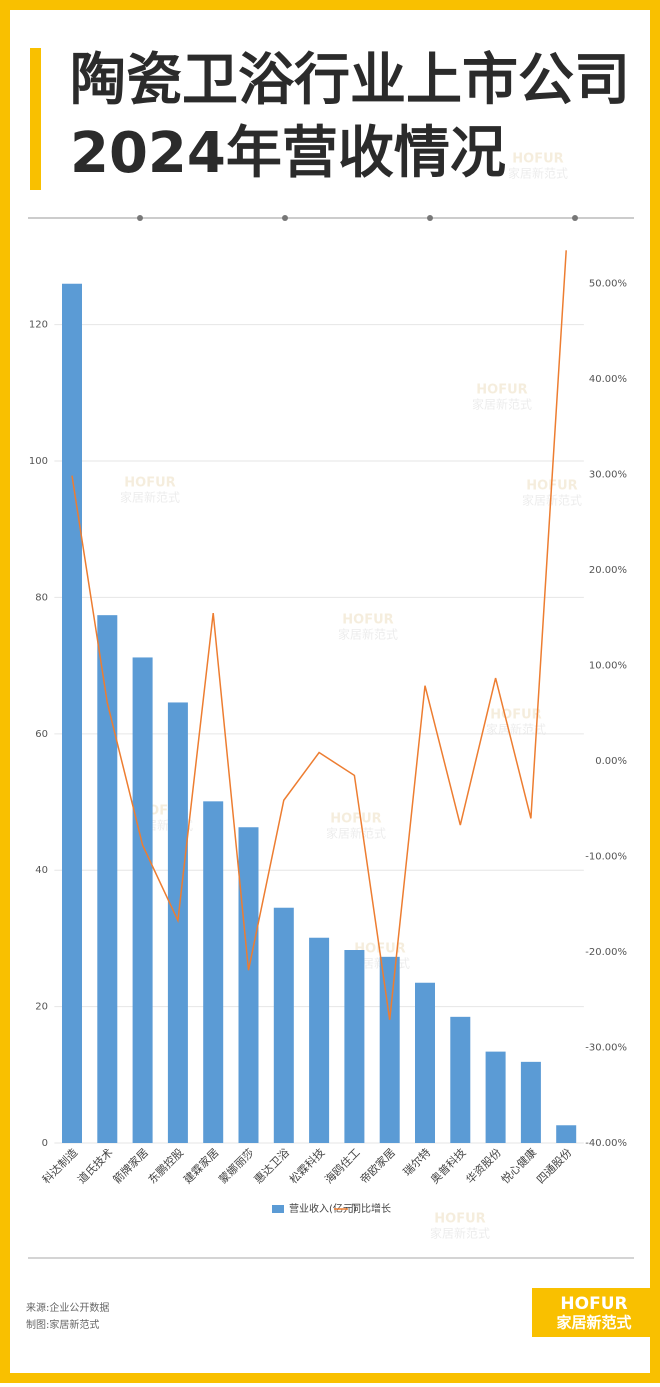 The image size is (660, 1387). I want to click on title-line: 2024年营收情况, so click(288, 153).